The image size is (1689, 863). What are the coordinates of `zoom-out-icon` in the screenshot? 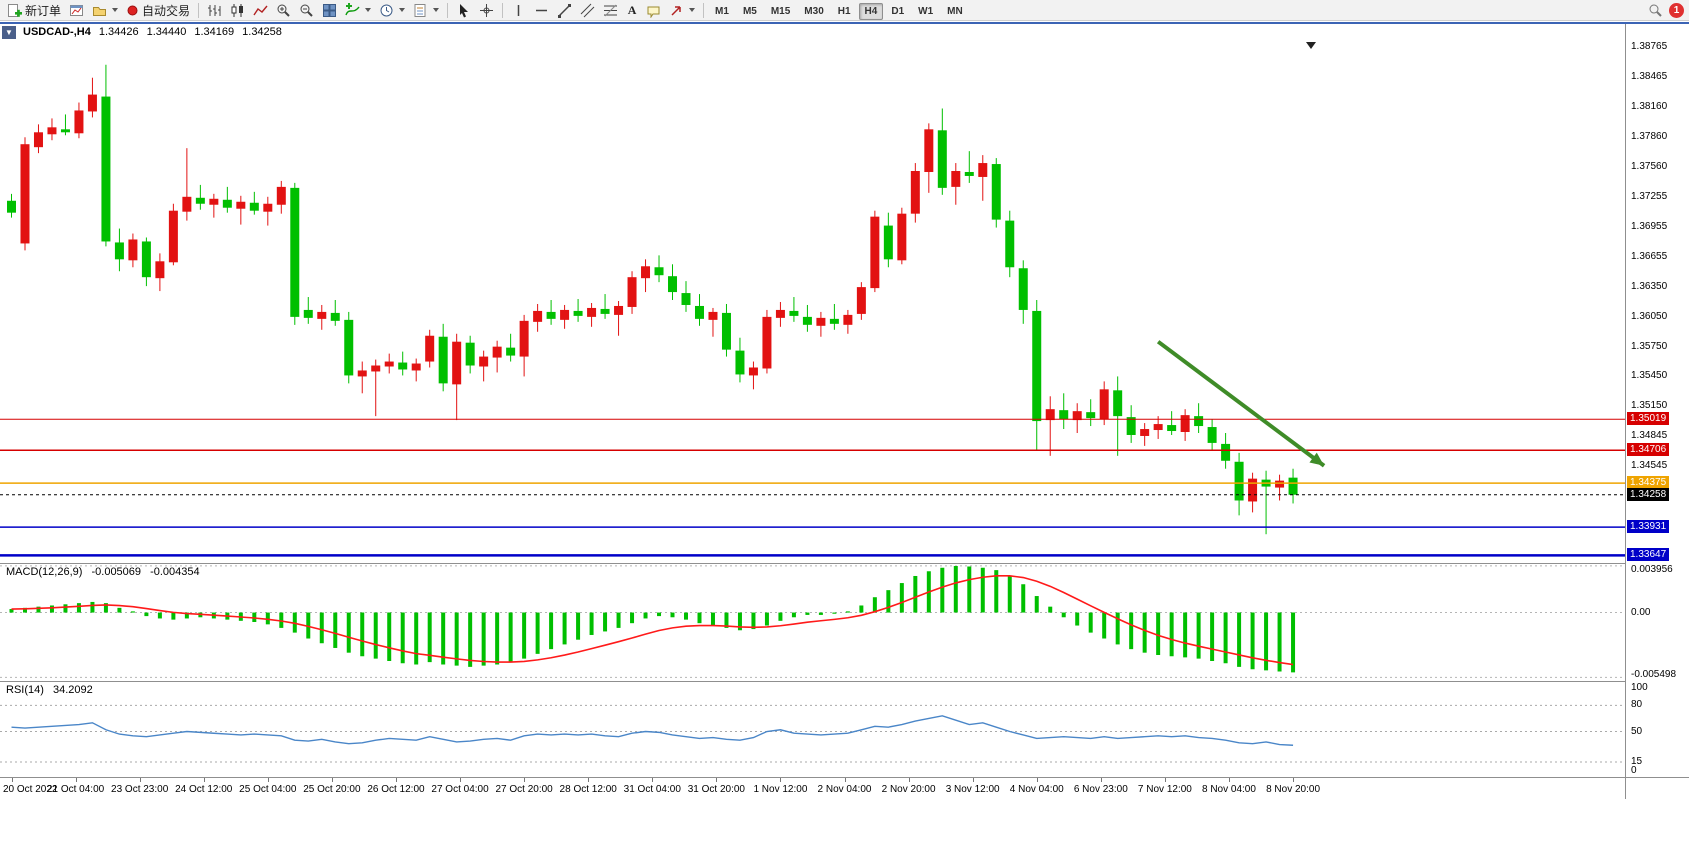 It's located at (306, 10).